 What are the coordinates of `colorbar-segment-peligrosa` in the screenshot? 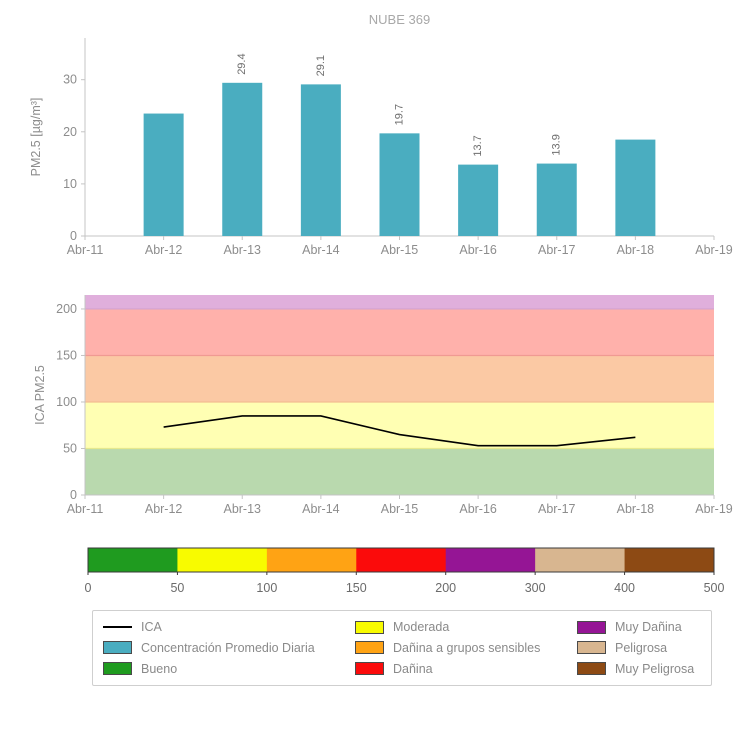 It's located at (580, 560).